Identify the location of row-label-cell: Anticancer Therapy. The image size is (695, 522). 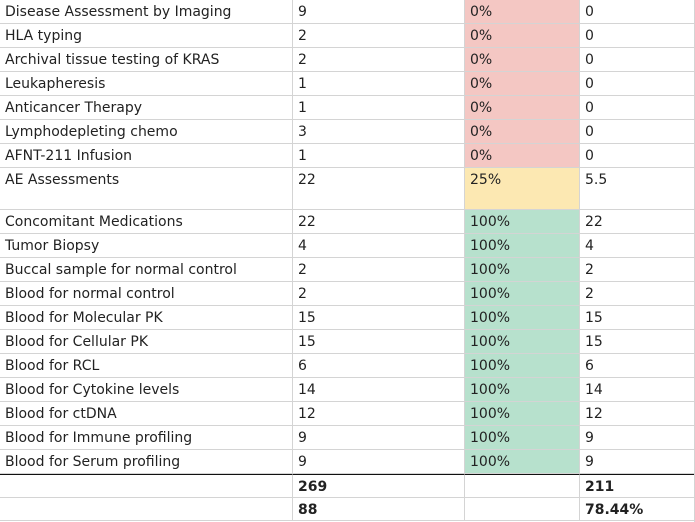
(146, 108).